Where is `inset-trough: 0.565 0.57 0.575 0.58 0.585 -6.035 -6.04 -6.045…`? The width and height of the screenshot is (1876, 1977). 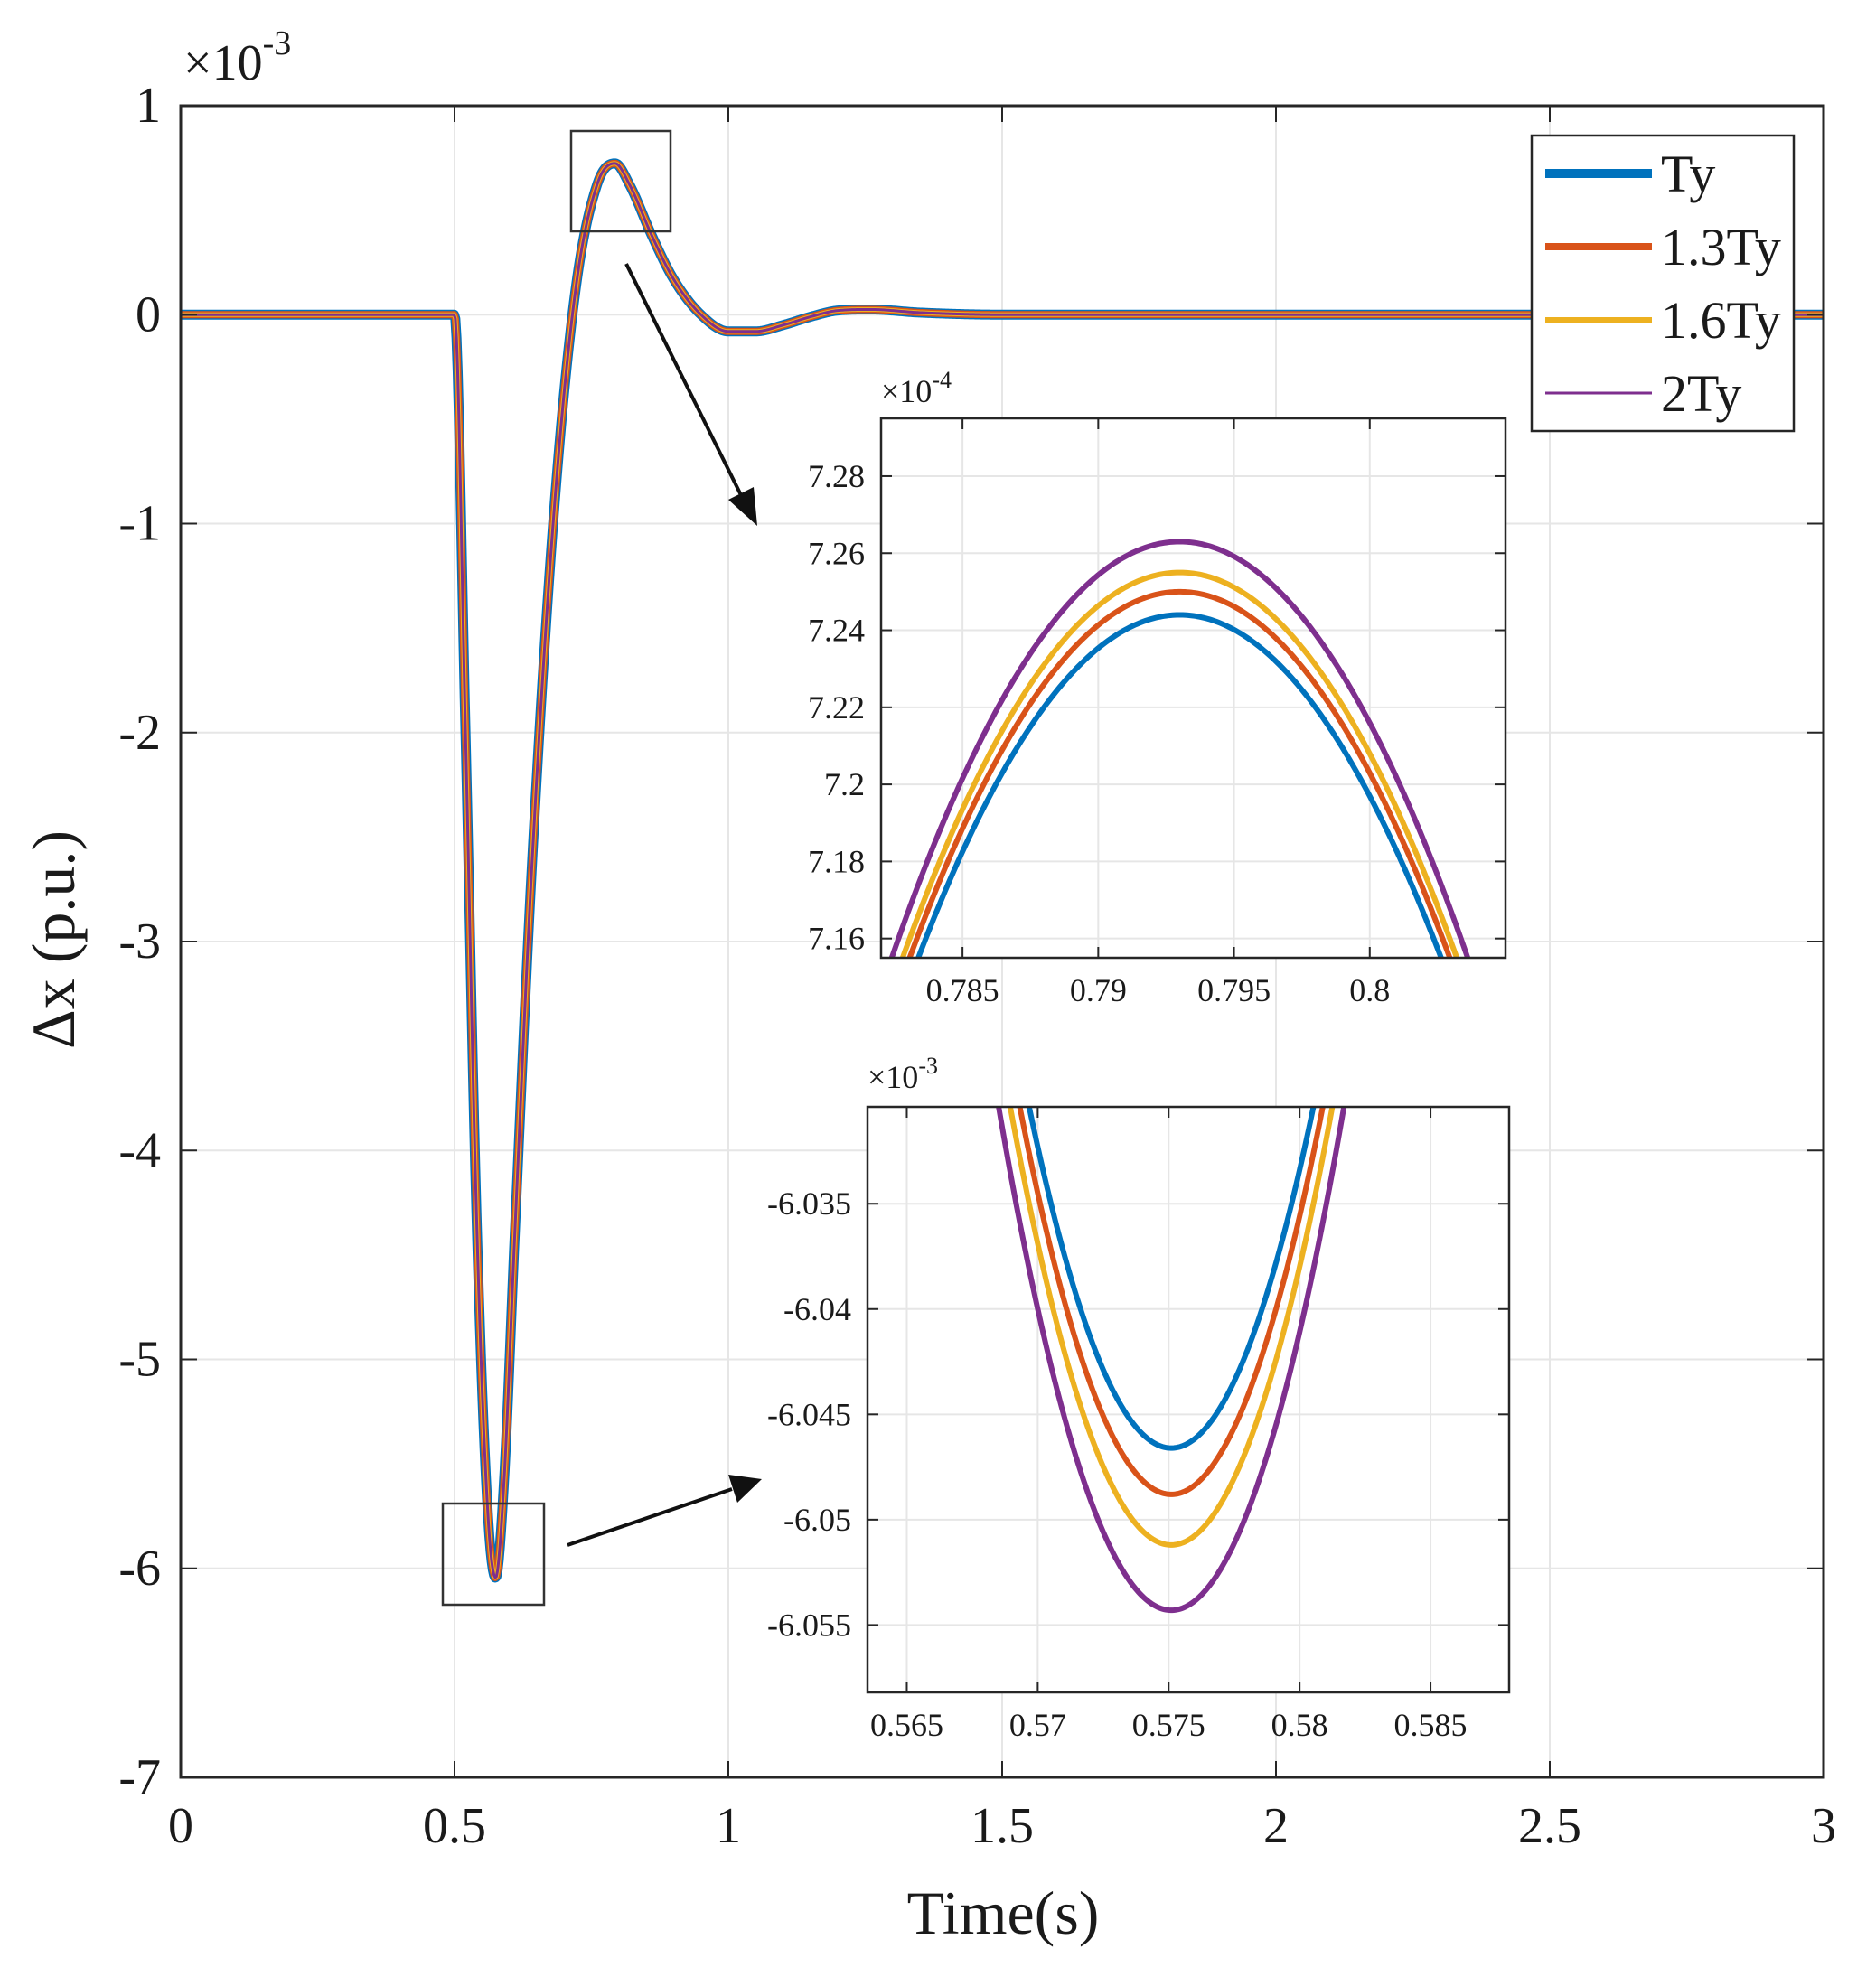 inset-trough: 0.565 0.57 0.575 0.58 0.585 -6.035 -6.04 -6.045… is located at coordinates (1139, 1398).